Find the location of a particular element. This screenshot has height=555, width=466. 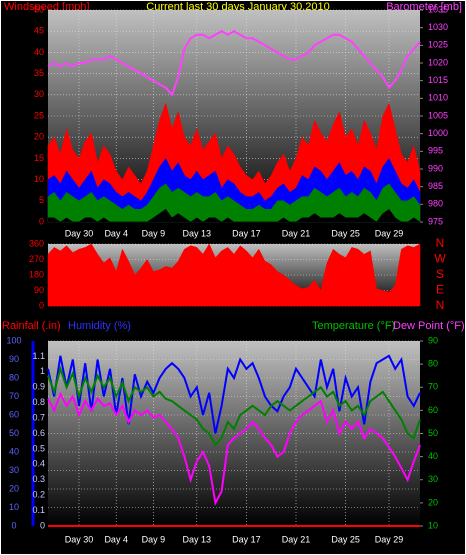

y2-tick-label: 1025 is located at coordinates (438, 45).